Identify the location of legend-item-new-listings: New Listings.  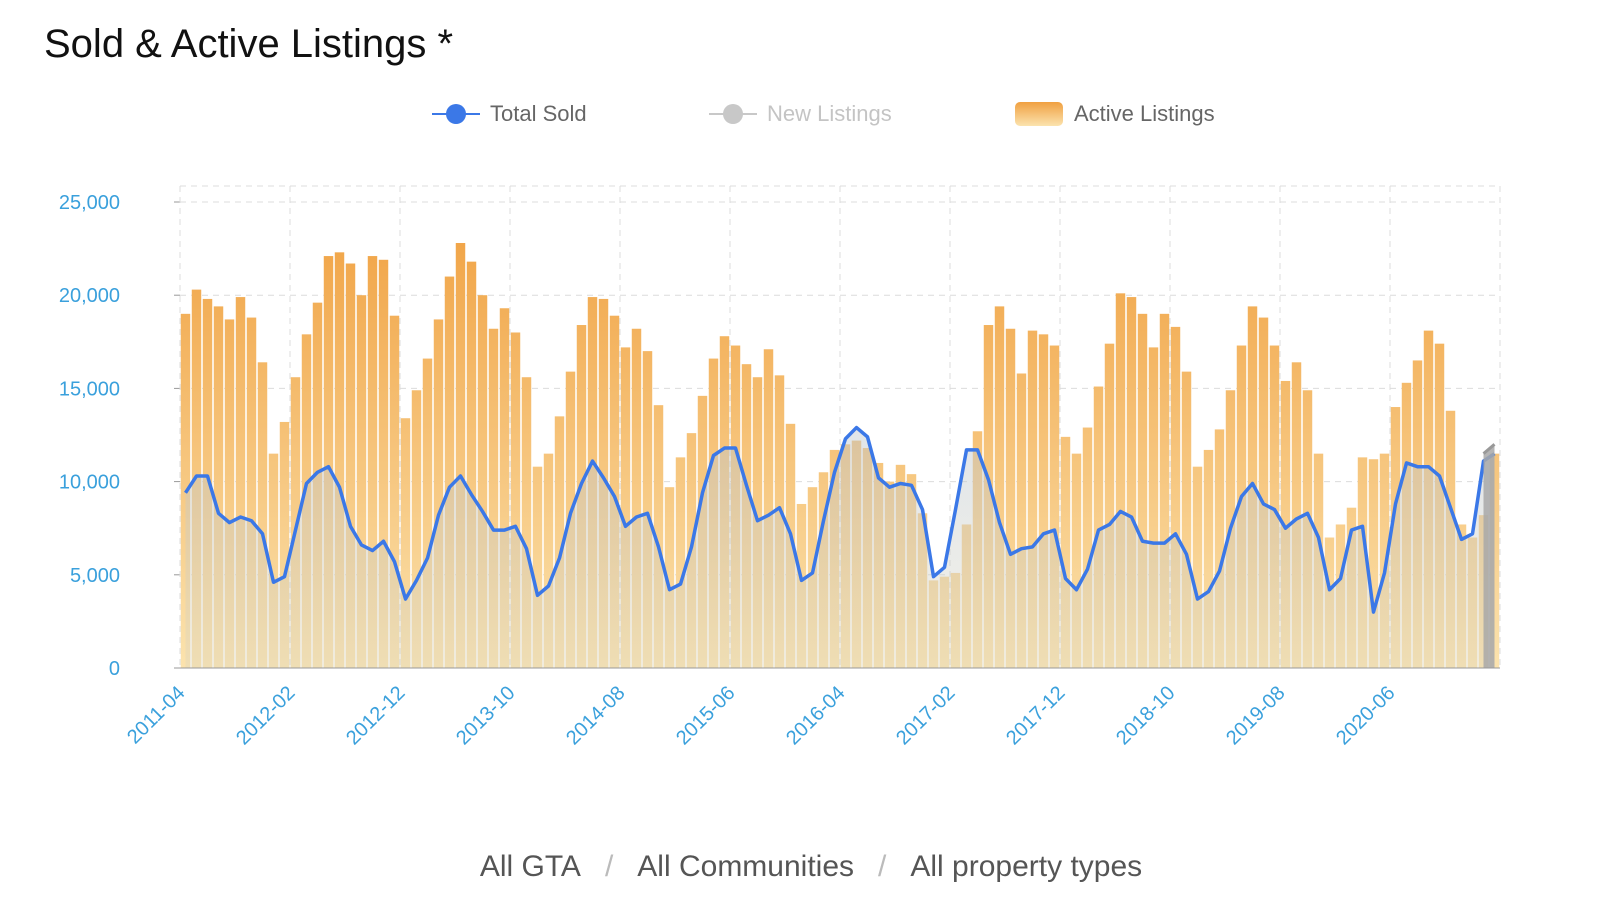
(800, 114).